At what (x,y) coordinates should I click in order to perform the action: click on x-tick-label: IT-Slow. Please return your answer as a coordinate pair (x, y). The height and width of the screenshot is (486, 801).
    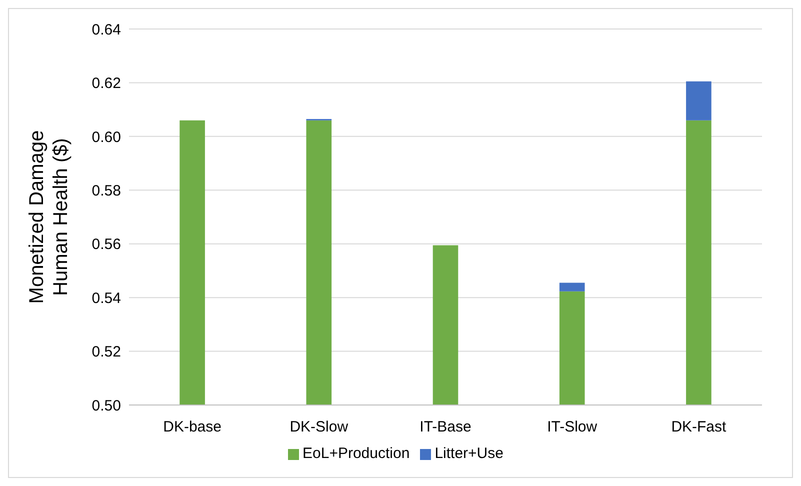
    Looking at the image, I should click on (572, 427).